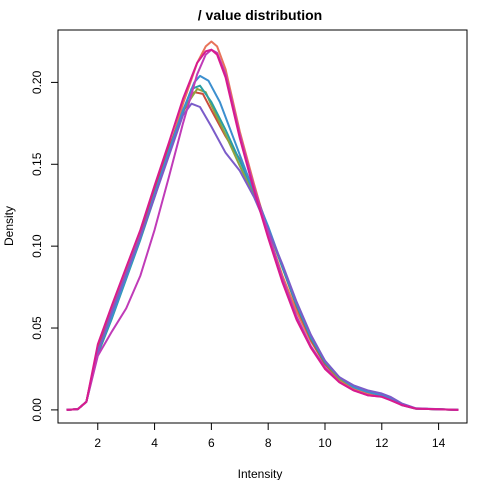  I want to click on y-axis-label: Density, so click(9, 226).